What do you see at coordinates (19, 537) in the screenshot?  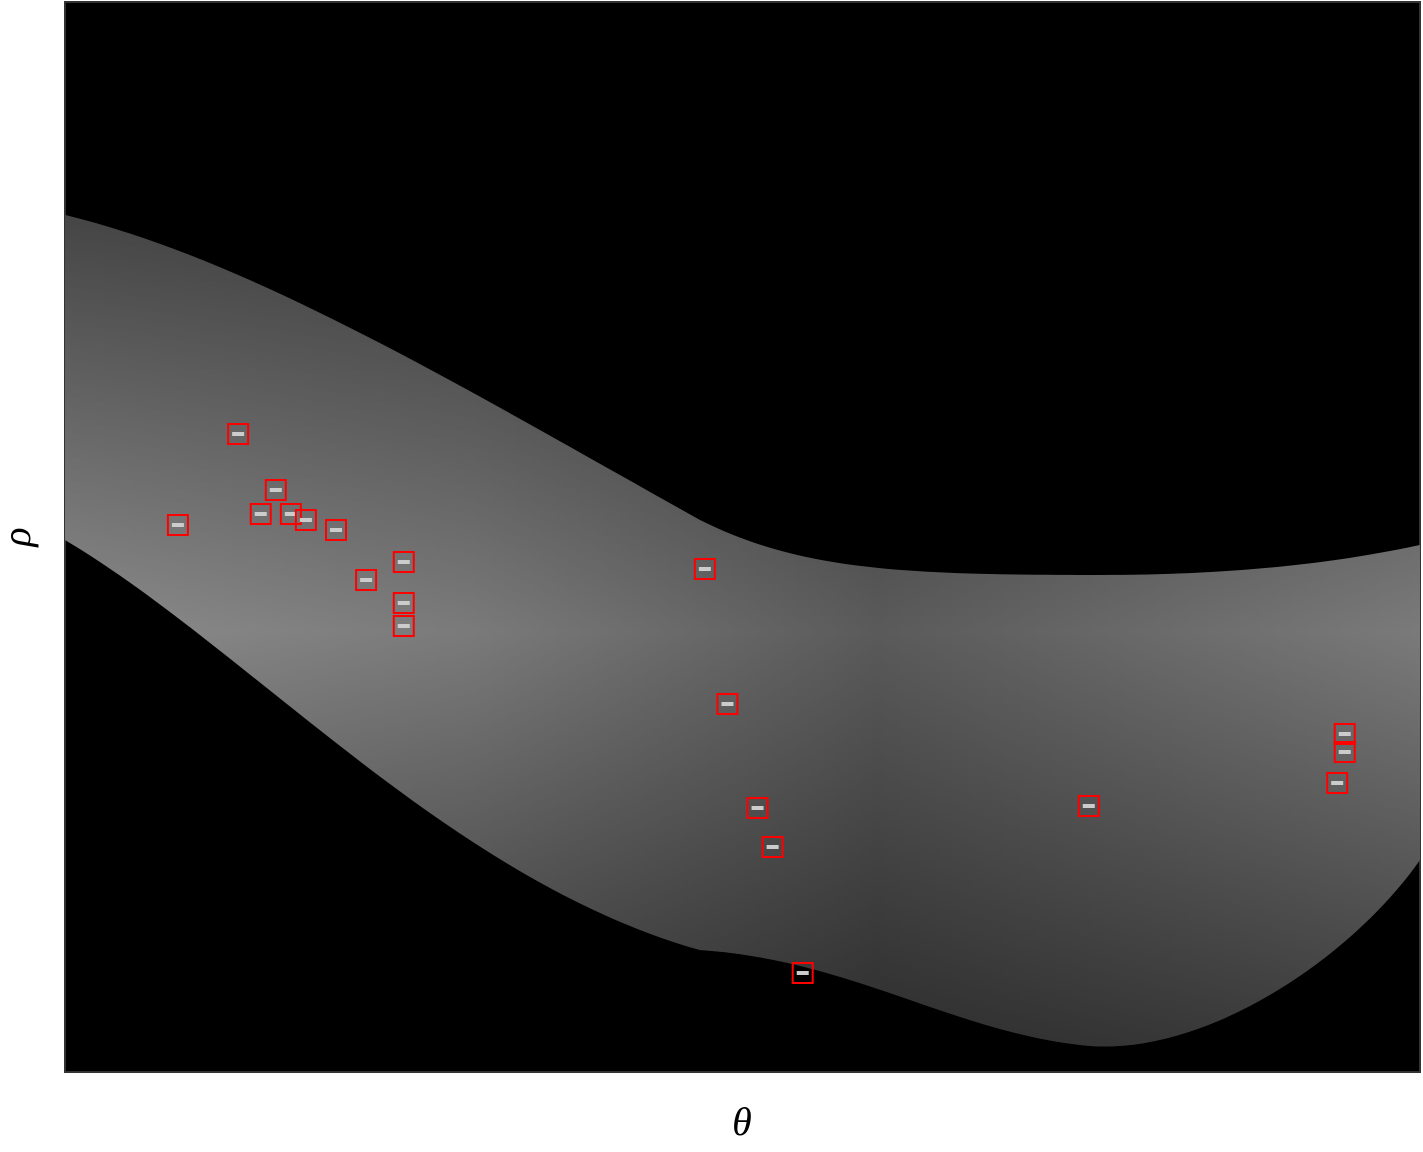 I see `y-axis-label: ρ` at bounding box center [19, 537].